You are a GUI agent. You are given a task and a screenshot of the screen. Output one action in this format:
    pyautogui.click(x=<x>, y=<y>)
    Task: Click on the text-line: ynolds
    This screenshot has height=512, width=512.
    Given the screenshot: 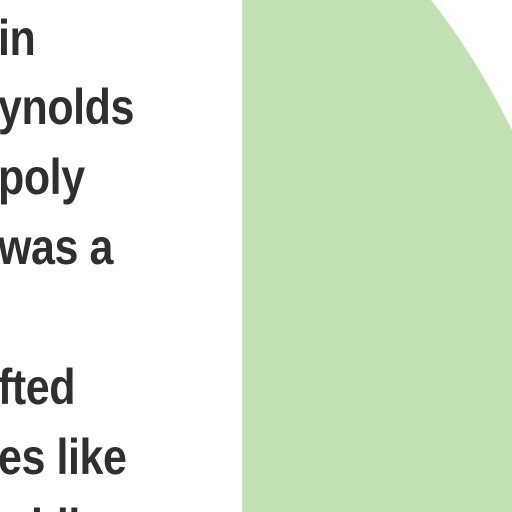 What is the action you would take?
    pyautogui.click(x=67, y=107)
    